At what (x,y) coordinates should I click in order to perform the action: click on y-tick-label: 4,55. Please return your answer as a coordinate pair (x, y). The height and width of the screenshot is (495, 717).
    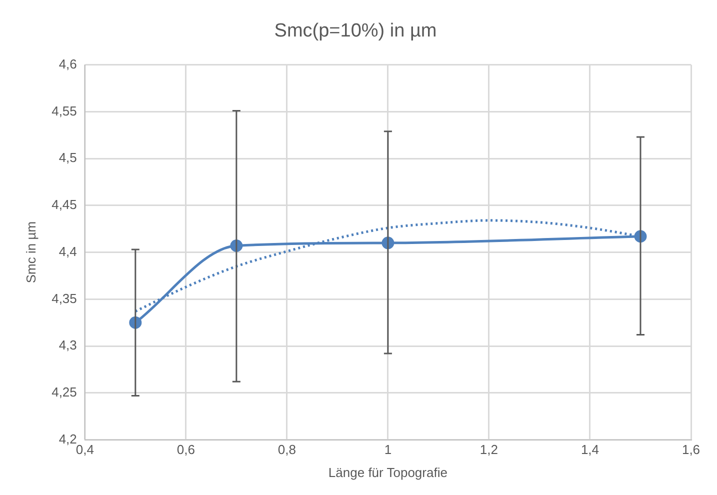
    Looking at the image, I should click on (64, 110).